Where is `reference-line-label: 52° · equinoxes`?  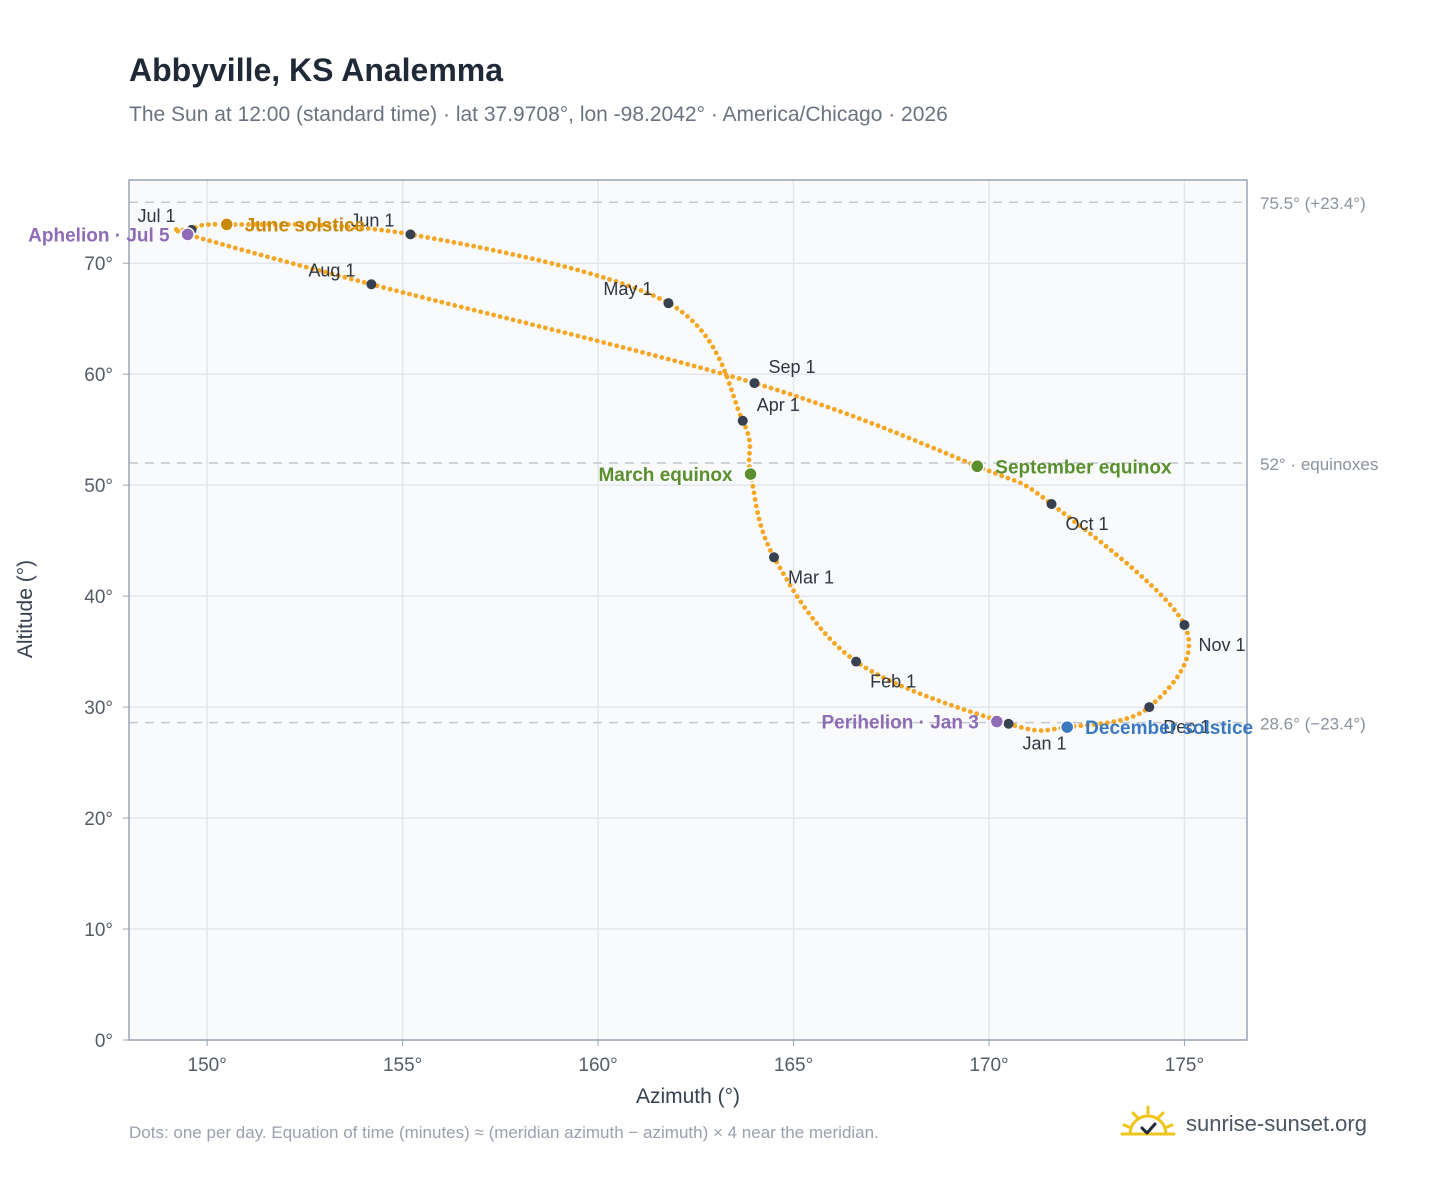 reference-line-label: 52° · equinoxes is located at coordinates (1319, 464).